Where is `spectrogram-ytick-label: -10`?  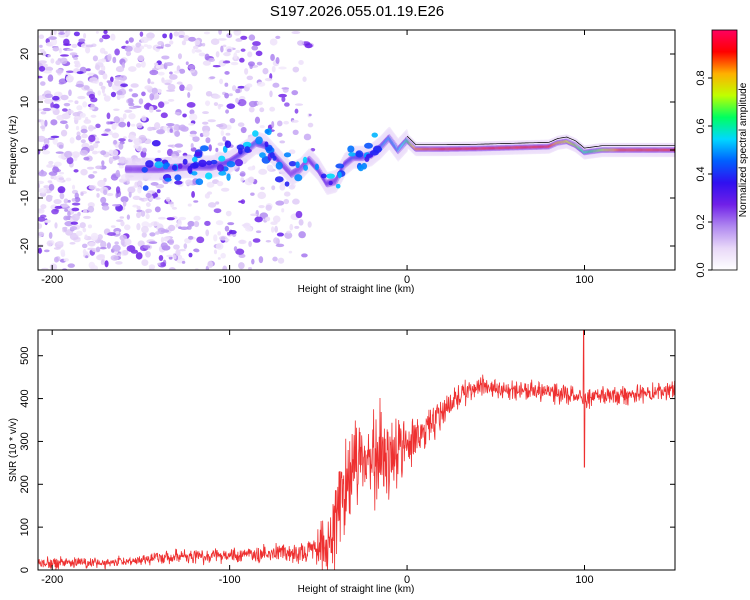
spectrogram-ytick-label: -10 is located at coordinates (25, 198).